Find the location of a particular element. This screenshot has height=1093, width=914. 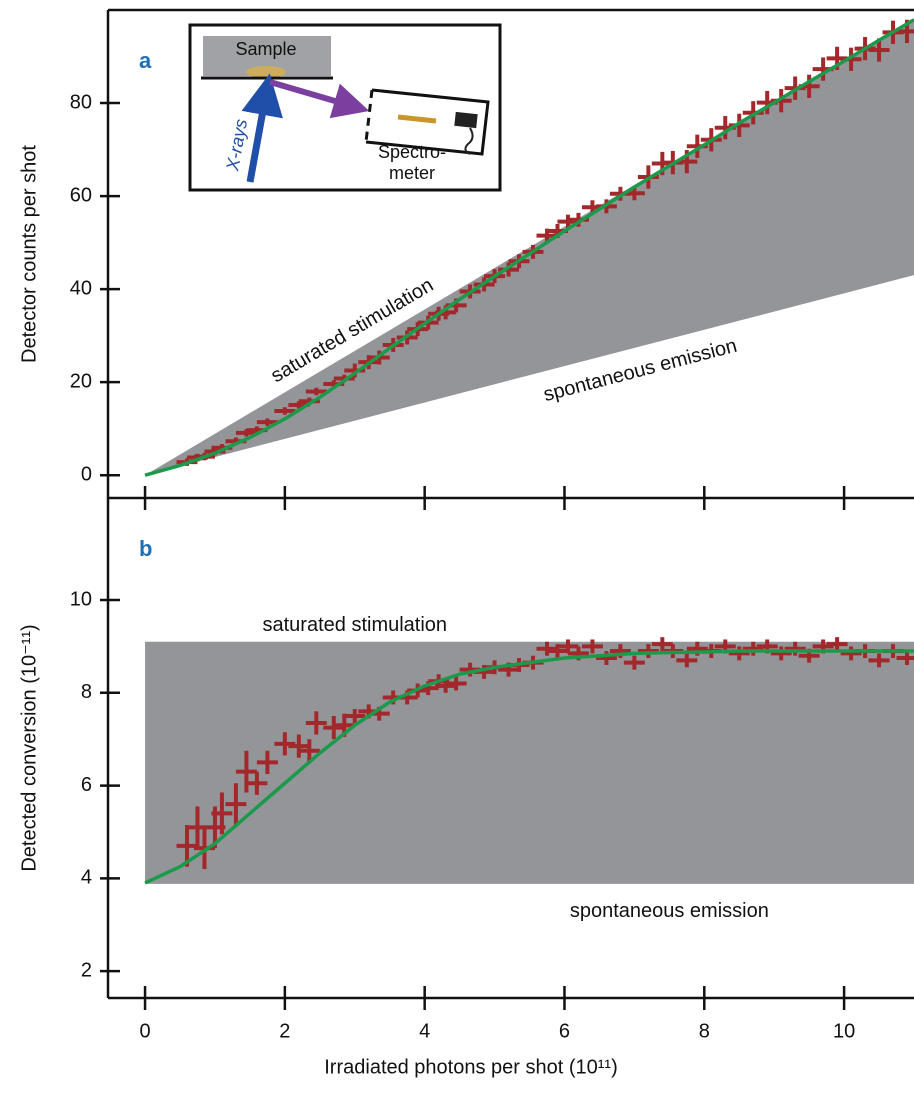

y-tick-label: 6 is located at coordinates (86, 785).